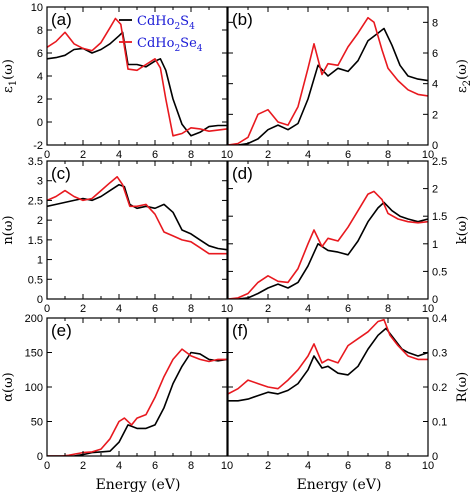 The image size is (474, 494). Describe the element at coordinates (439, 388) in the screenshot. I see `y-tick-label: 0.2` at that location.